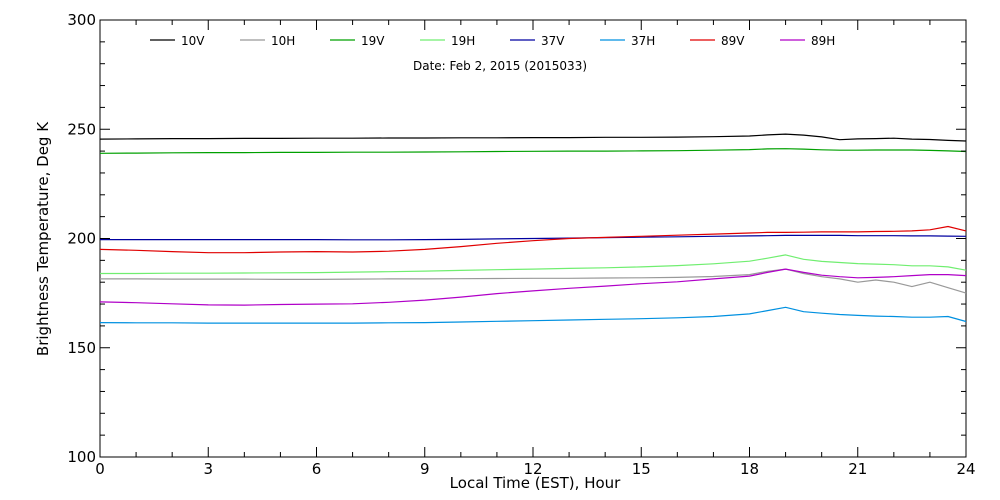 This screenshot has height=500, width=1000. Describe the element at coordinates (533, 281) in the screenshot. I see `series-line-10H` at that location.